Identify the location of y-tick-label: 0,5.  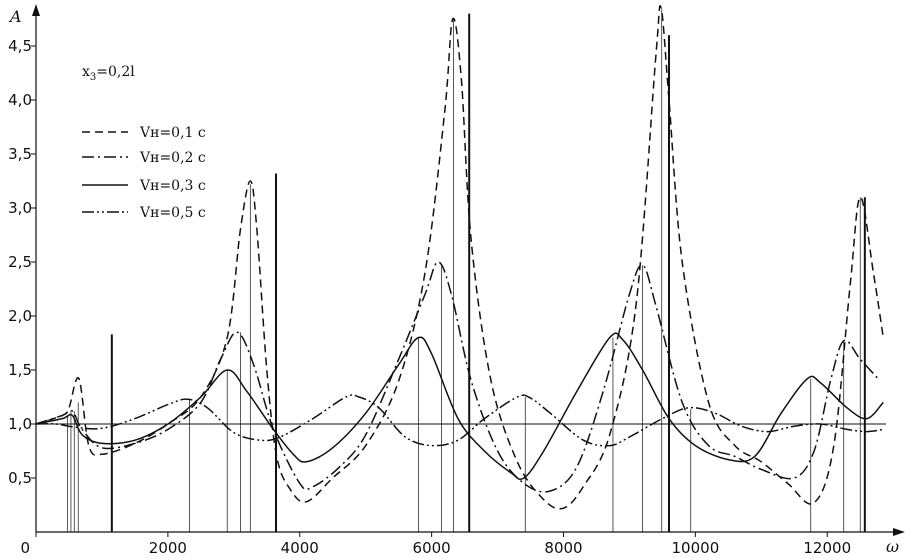
(20, 478).